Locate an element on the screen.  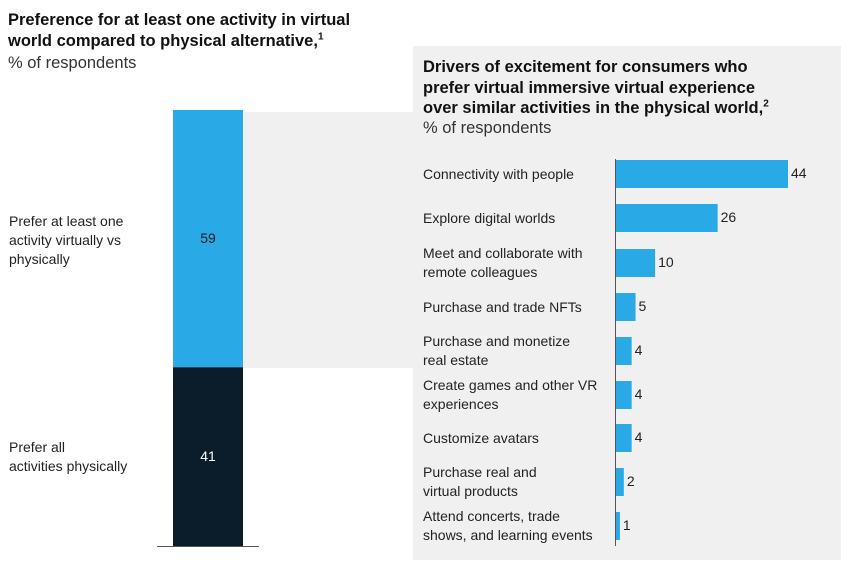
bar-value-label: 44 is located at coordinates (799, 173).